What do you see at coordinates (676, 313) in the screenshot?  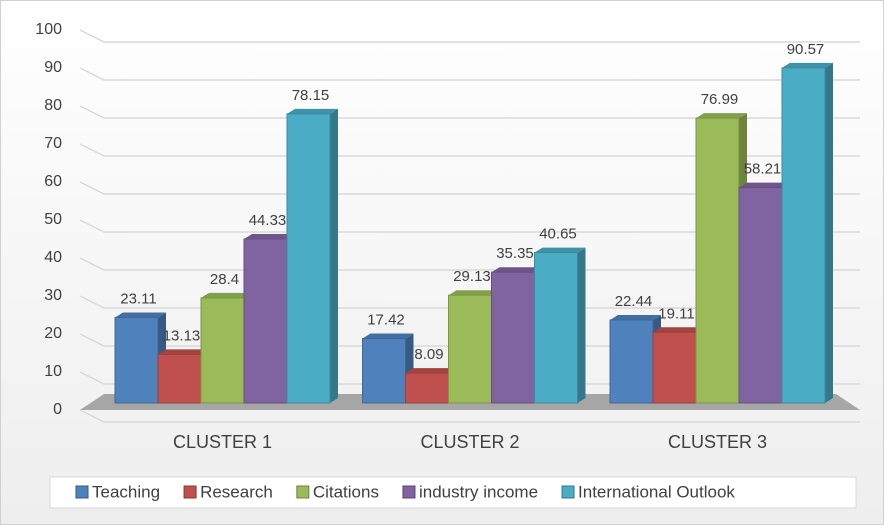 I see `value-label: 19.11` at bounding box center [676, 313].